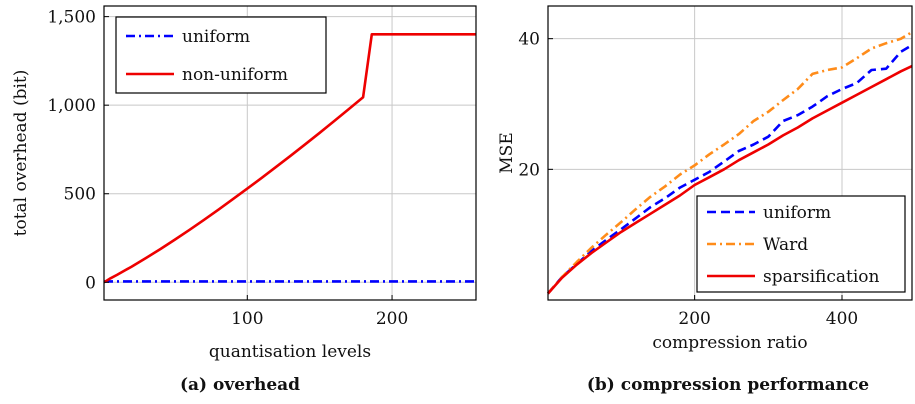  Describe the element at coordinates (290, 352) in the screenshot. I see `x-axis-label: quantisation levels` at that location.